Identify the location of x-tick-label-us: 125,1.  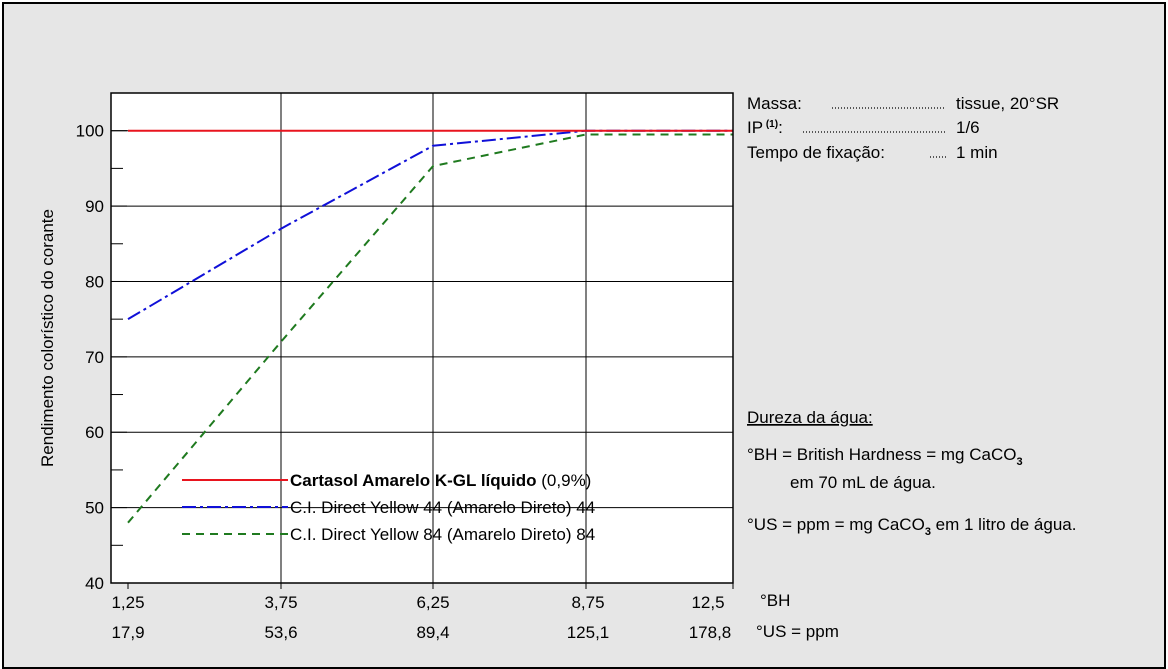
(588, 632).